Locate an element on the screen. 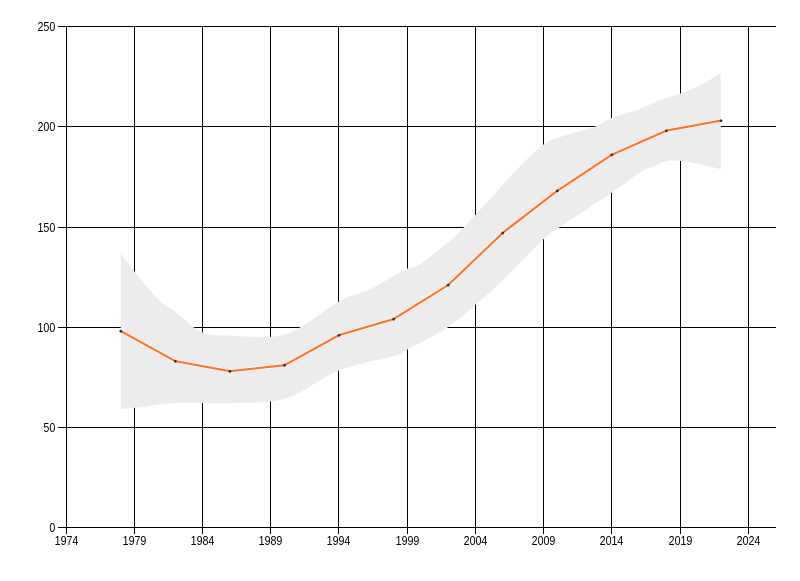 This screenshot has height=581, width=800. svg-text: 250 is located at coordinates (47, 26).